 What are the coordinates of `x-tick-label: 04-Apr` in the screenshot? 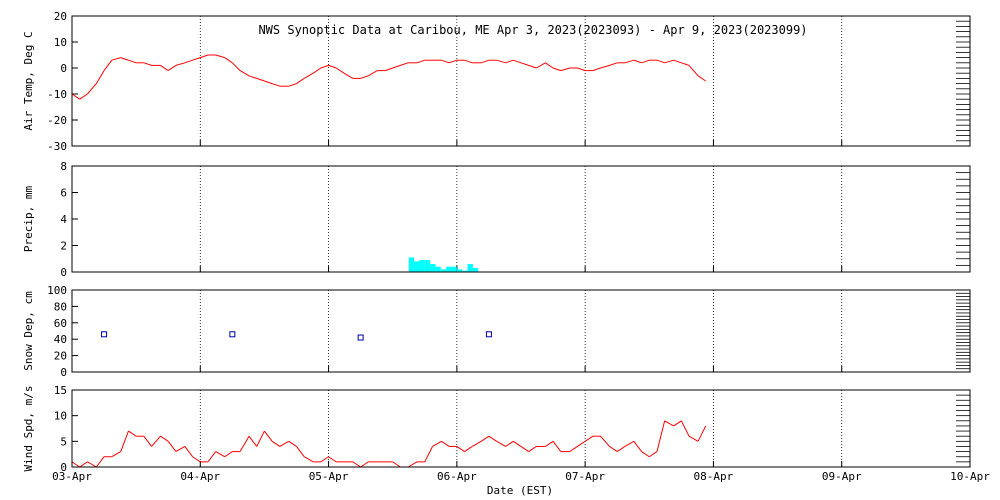 It's located at (200, 476).